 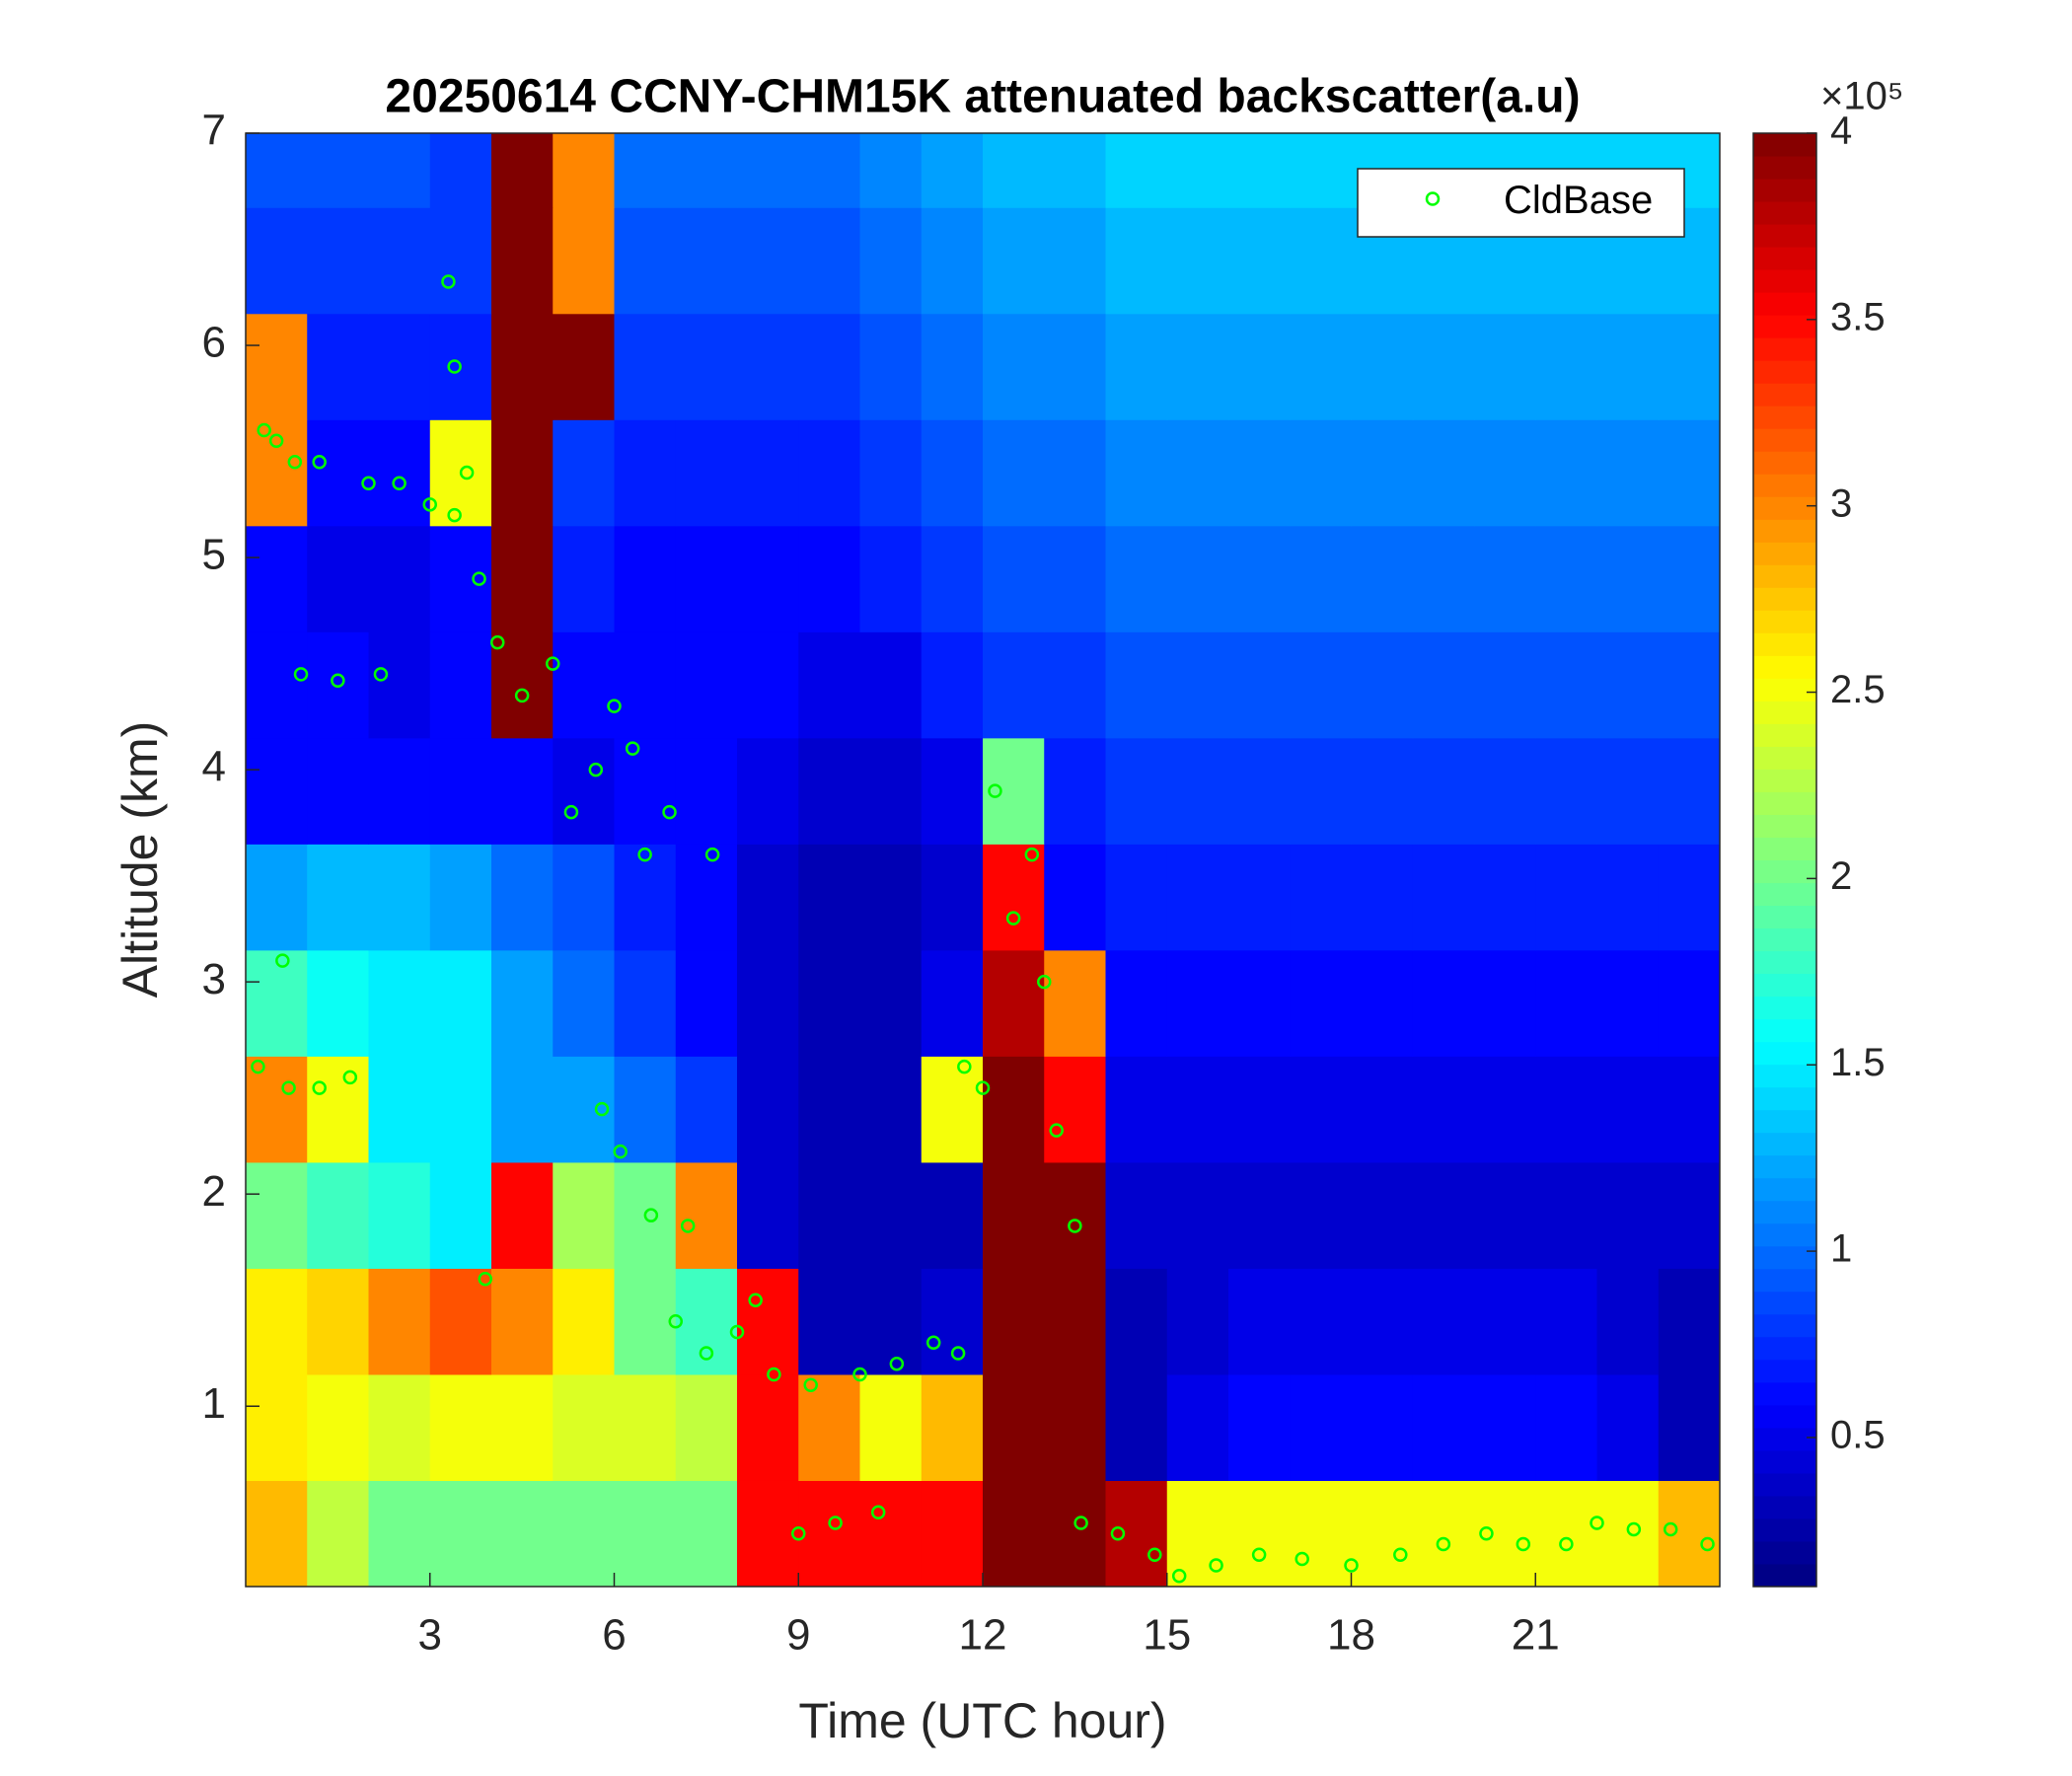 What do you see at coordinates (1858, 1062) in the screenshot?
I see `colorbar-tick-label: 1.5` at bounding box center [1858, 1062].